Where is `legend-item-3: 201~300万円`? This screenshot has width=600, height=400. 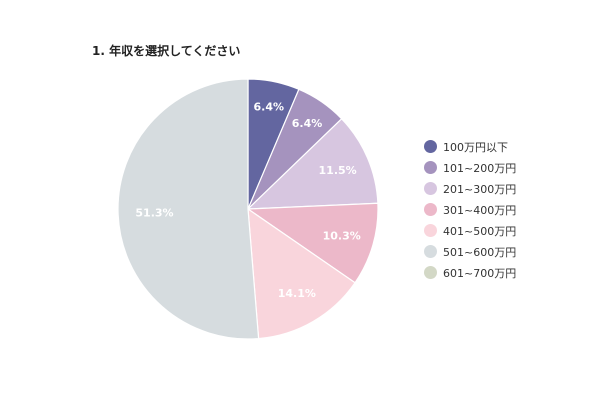
legend-item-3: 201~300万円 is located at coordinates (470, 188).